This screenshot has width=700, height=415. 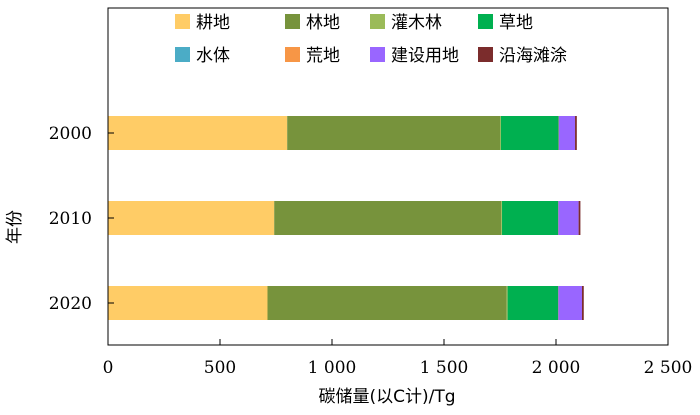 What do you see at coordinates (516, 23) in the screenshot?
I see `legend-label-3: 草地` at bounding box center [516, 23].